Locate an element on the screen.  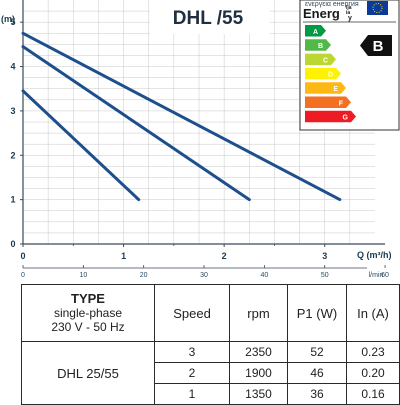
in-cell: 0.20 is located at coordinates (373, 373).